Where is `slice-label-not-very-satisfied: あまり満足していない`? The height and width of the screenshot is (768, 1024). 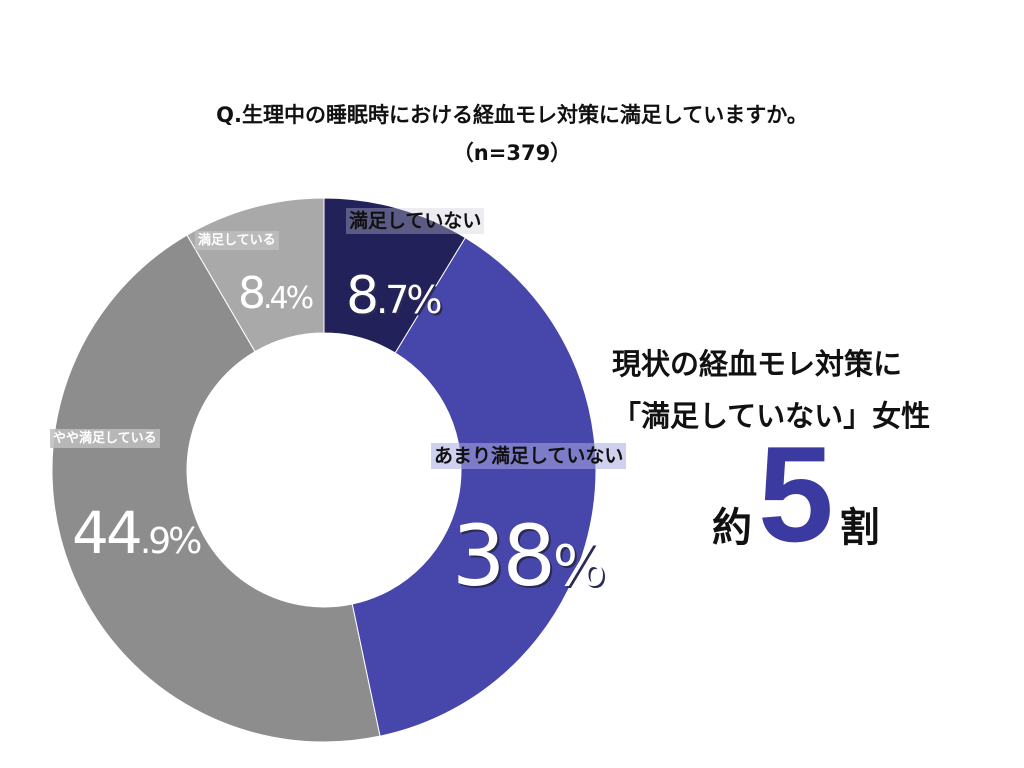 slice-label-not-very-satisfied: あまり満足していない is located at coordinates (529, 456).